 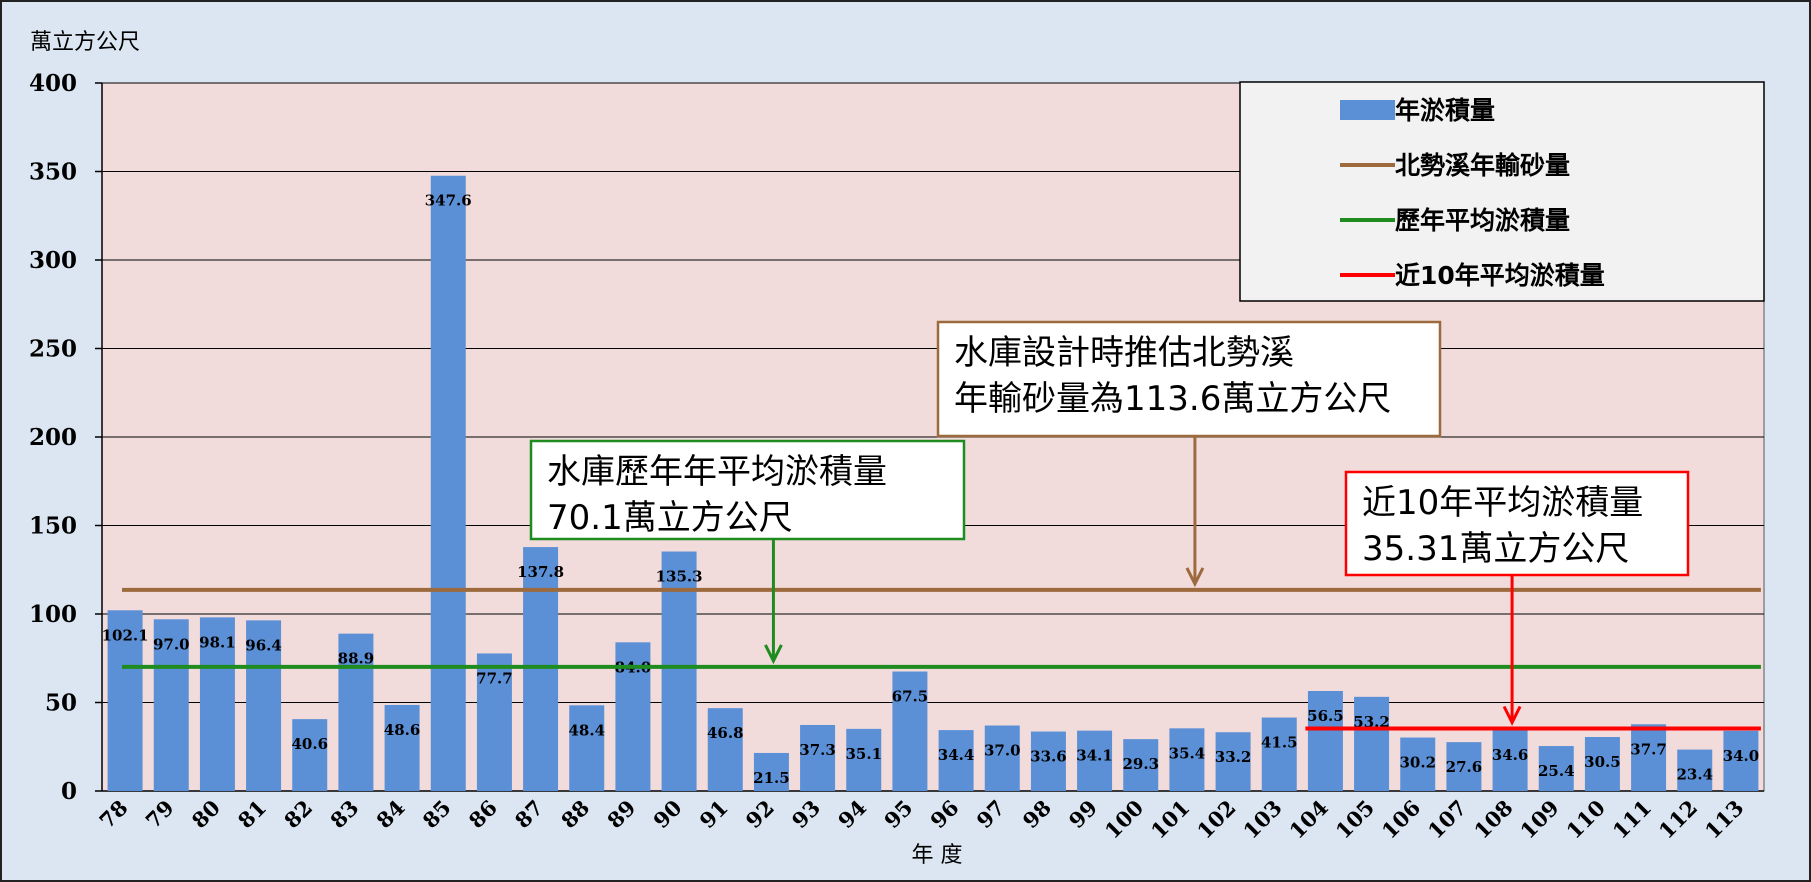 What do you see at coordinates (1308, 819) in the screenshot?
I see `x-tick-label: 104` at bounding box center [1308, 819].